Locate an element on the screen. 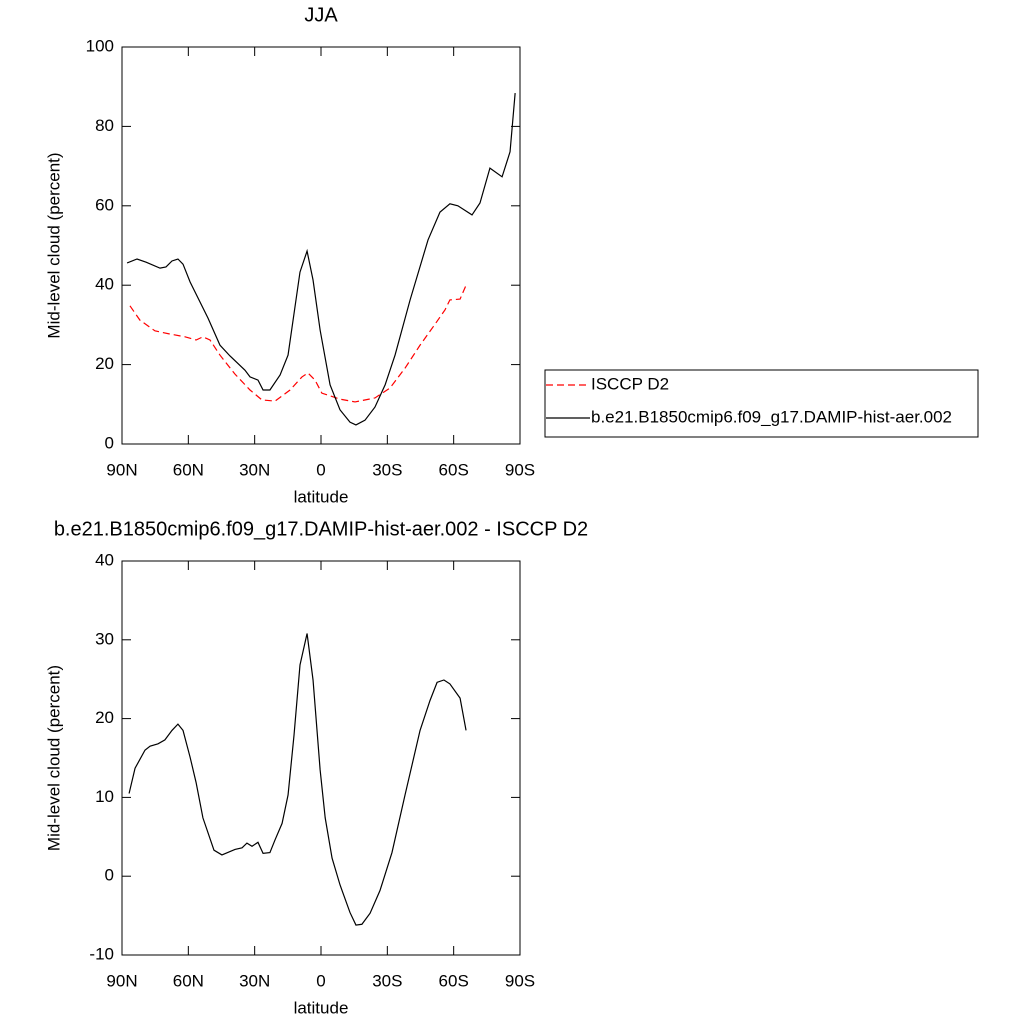 This screenshot has height=1024, width=1024. y-tick-label: -10 is located at coordinates (101, 953).